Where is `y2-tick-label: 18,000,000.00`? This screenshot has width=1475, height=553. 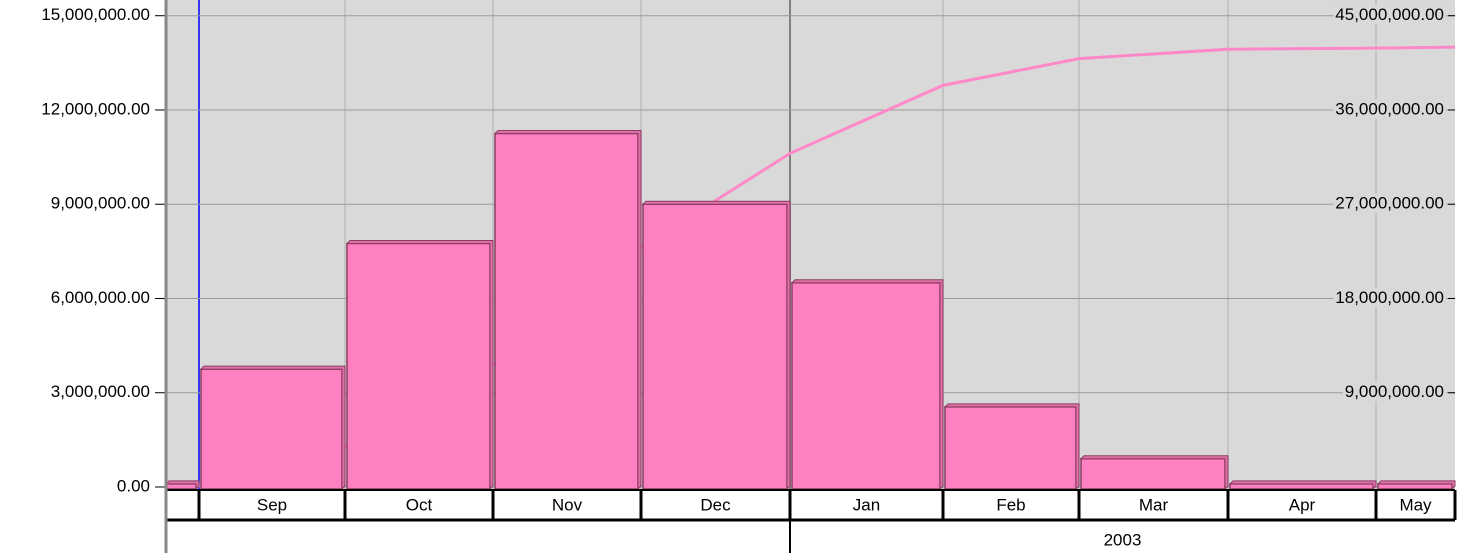
y2-tick-label: 18,000,000.00 is located at coordinates (1389, 297).